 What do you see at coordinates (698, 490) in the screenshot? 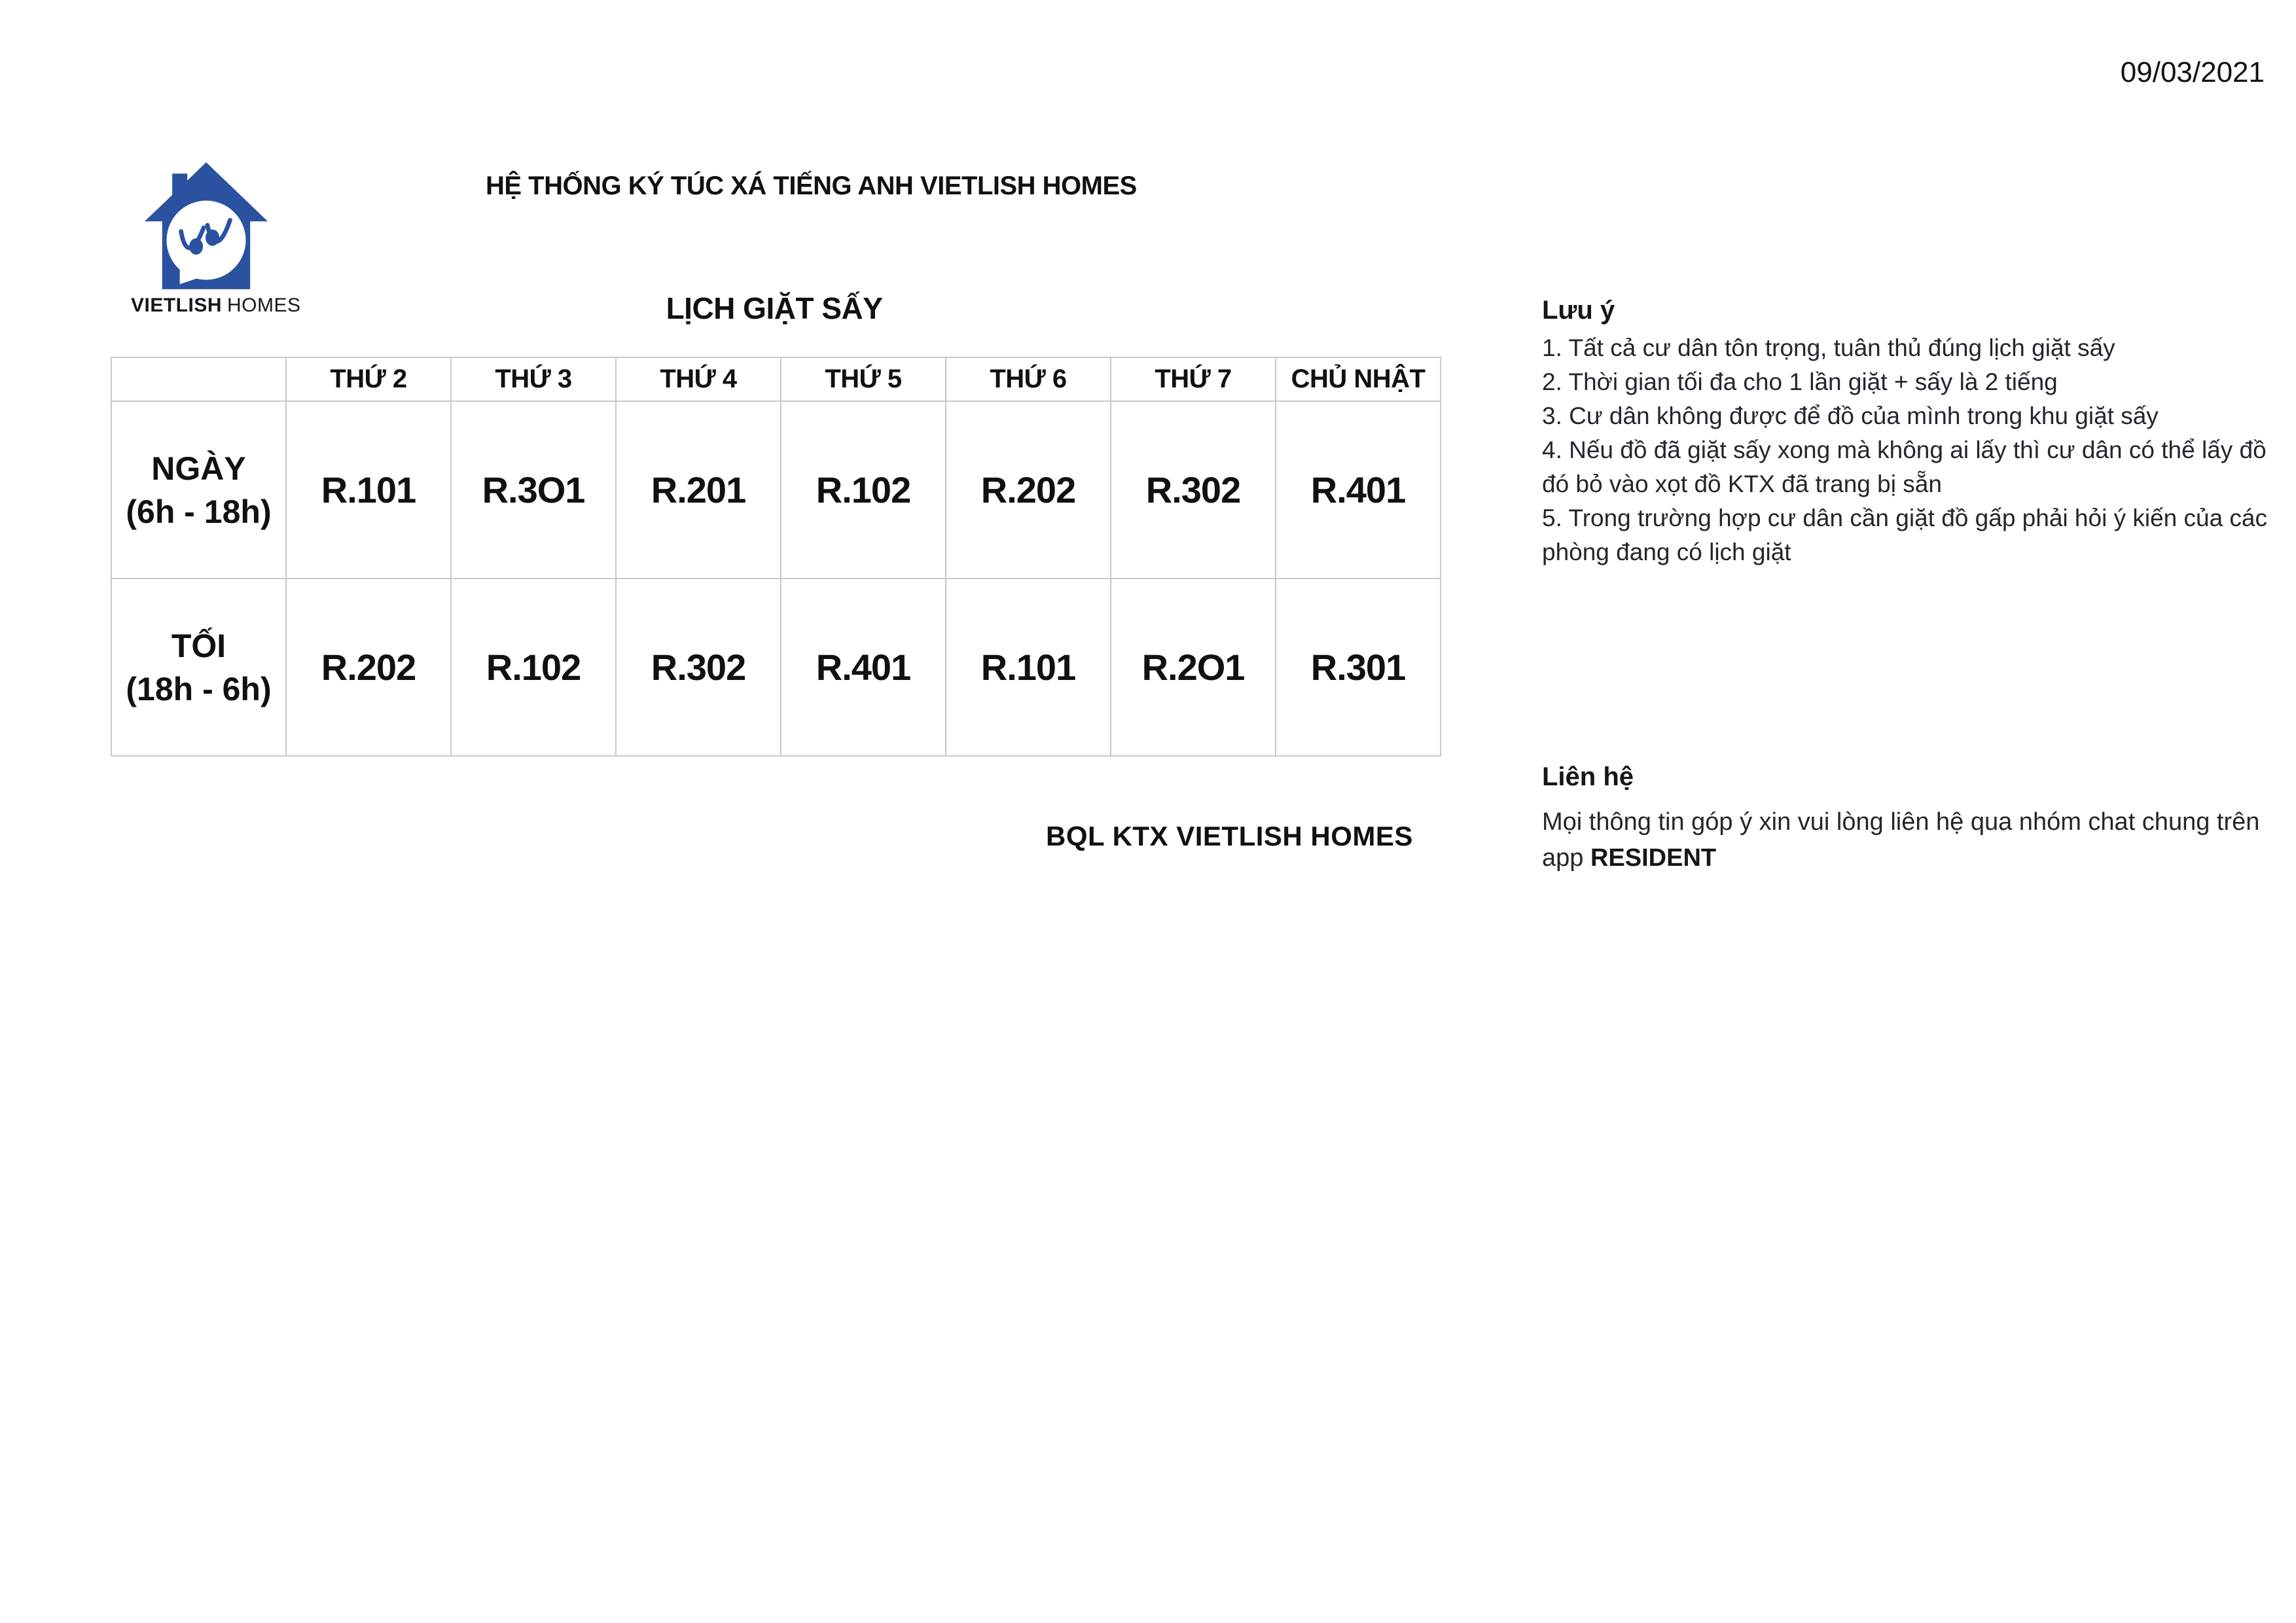
I see `room-cell: R.201` at bounding box center [698, 490].